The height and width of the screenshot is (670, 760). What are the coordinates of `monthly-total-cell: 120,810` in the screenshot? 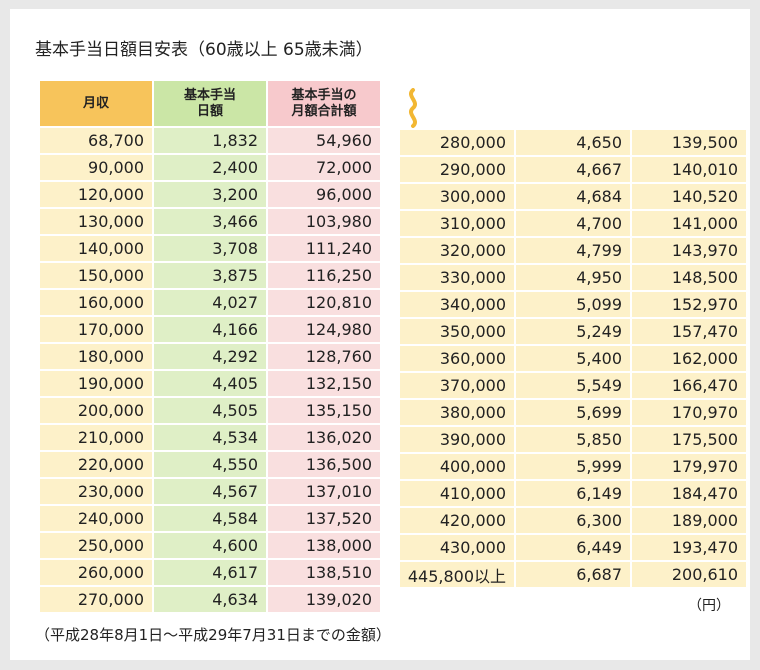 It's located at (324, 302).